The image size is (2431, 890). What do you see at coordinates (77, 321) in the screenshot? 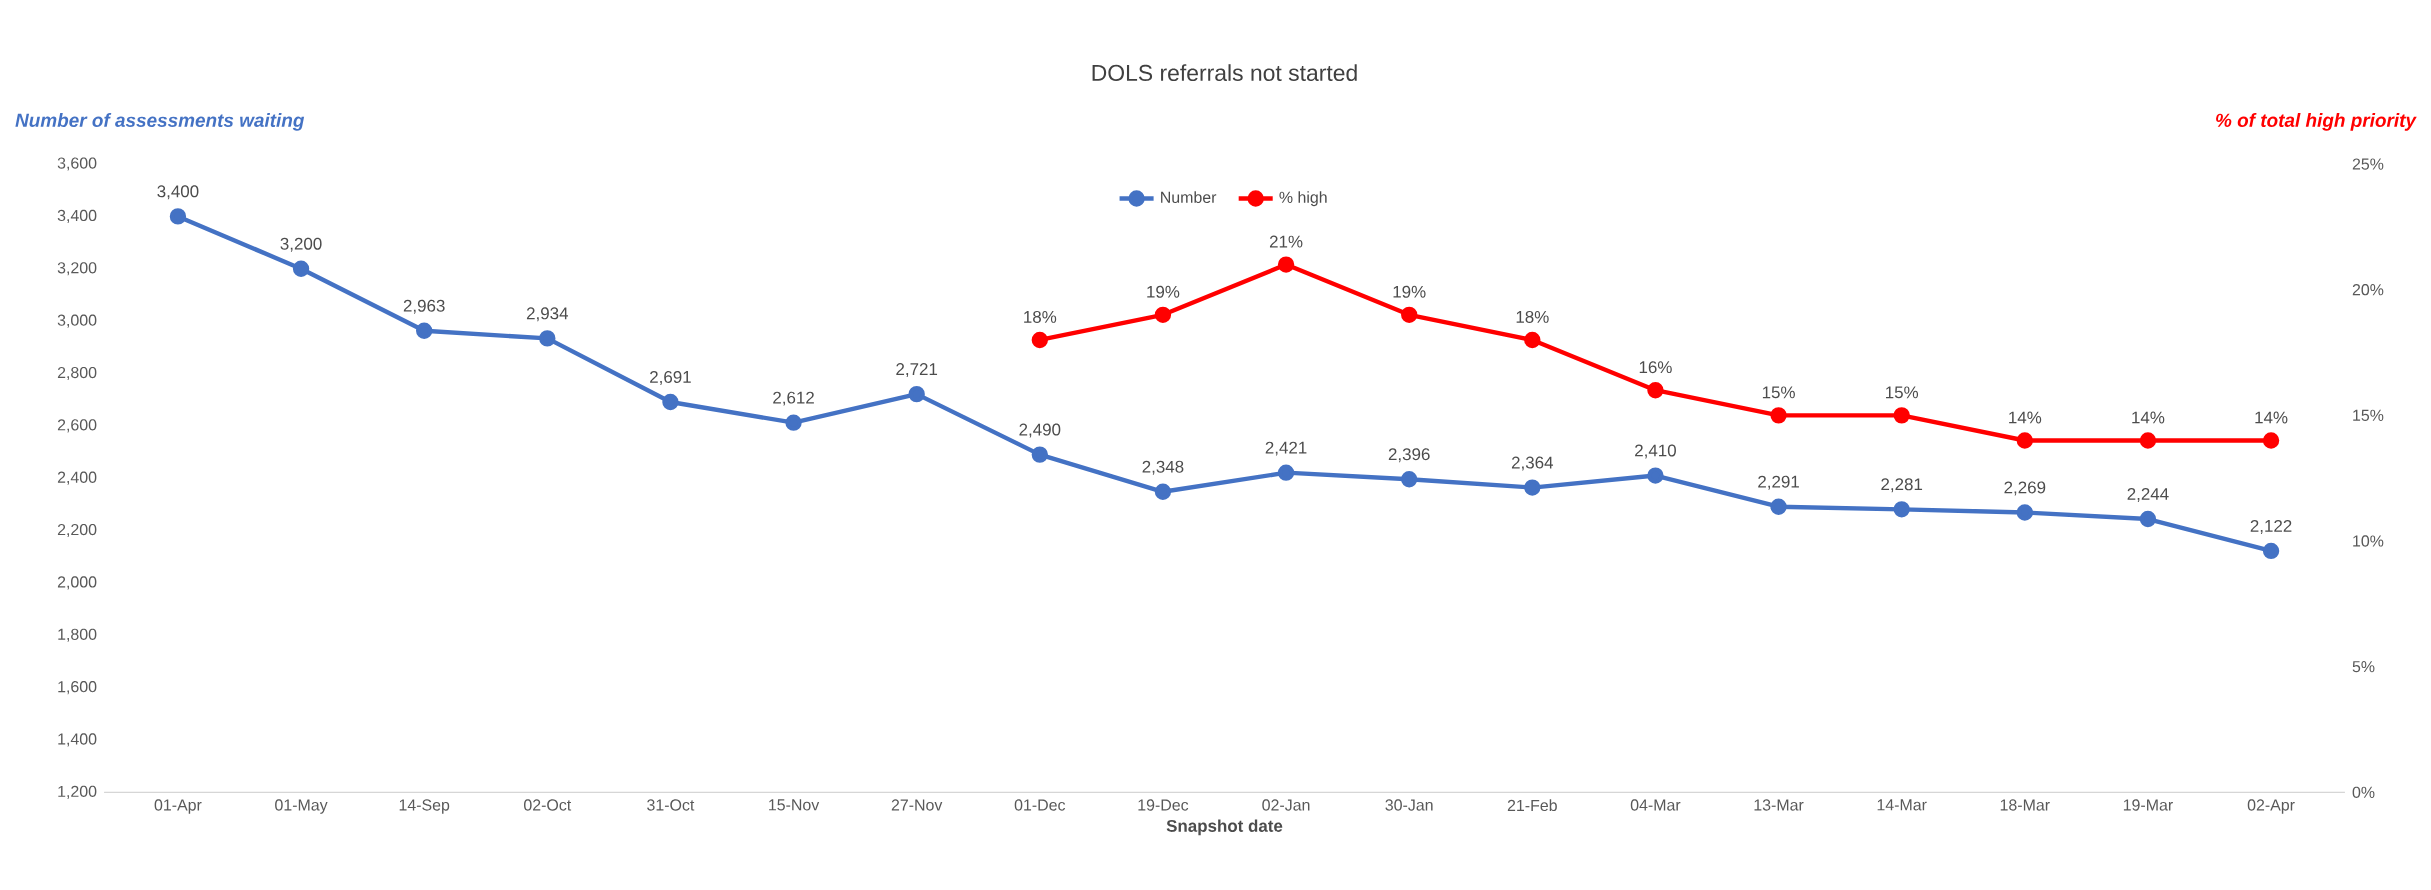
I see `y-tick-label: 3,000` at bounding box center [77, 321].